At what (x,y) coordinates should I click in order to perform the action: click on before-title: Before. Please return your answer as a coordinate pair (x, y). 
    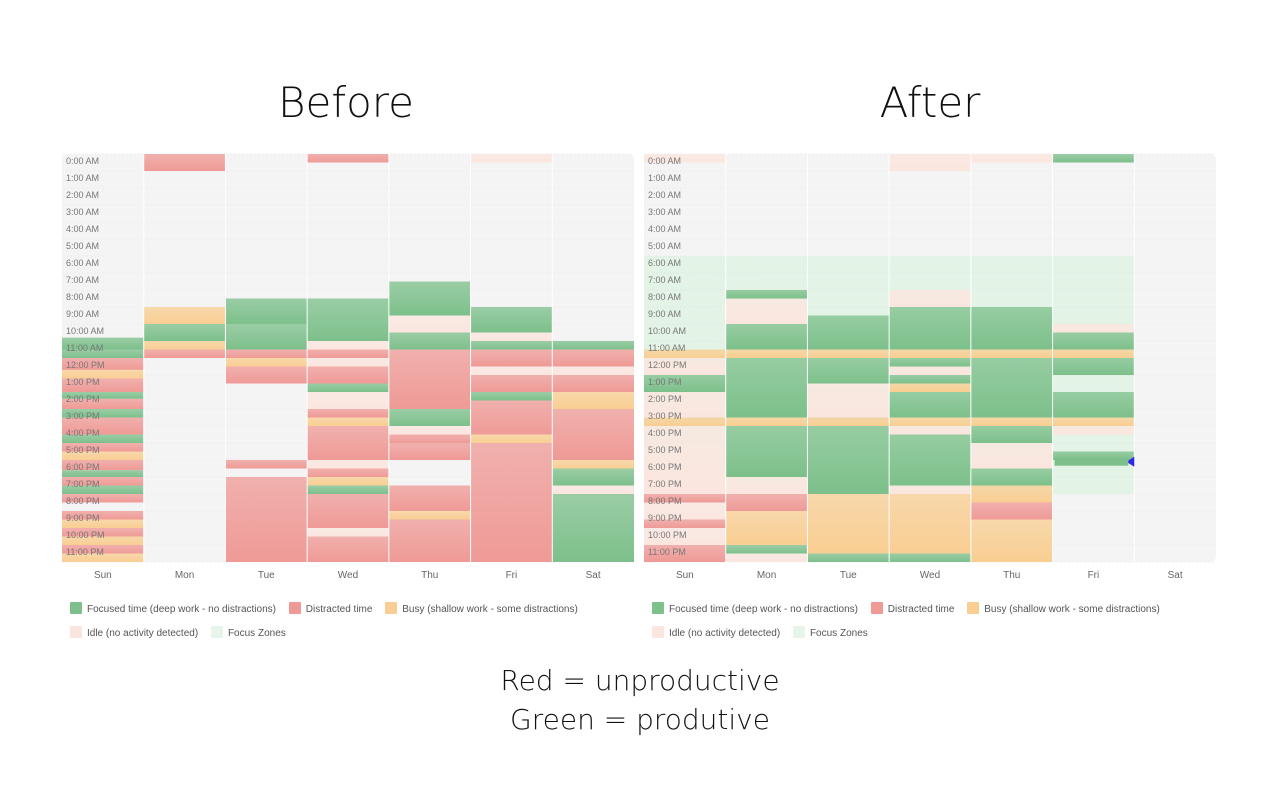
    Looking at the image, I should click on (345, 102).